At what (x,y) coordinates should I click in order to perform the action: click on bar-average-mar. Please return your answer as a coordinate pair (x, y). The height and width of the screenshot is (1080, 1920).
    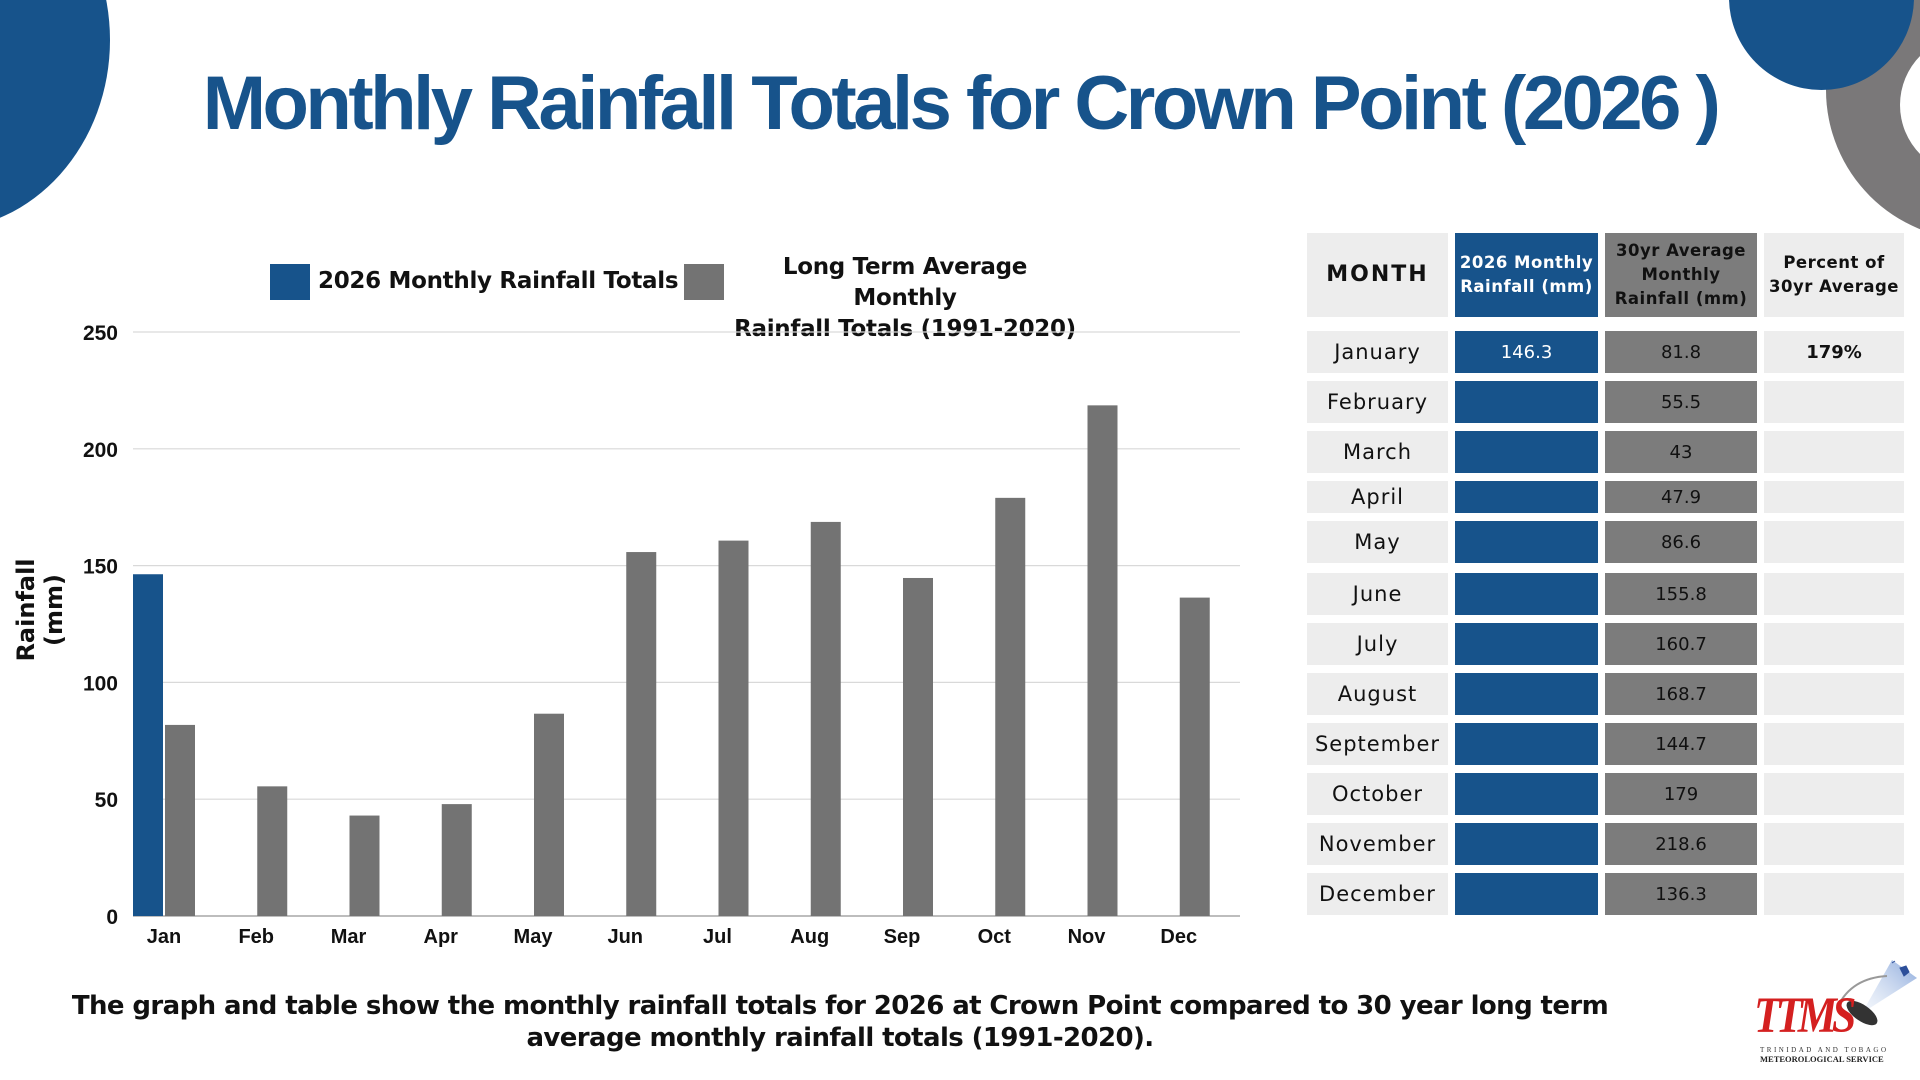
    Looking at the image, I should click on (364, 865).